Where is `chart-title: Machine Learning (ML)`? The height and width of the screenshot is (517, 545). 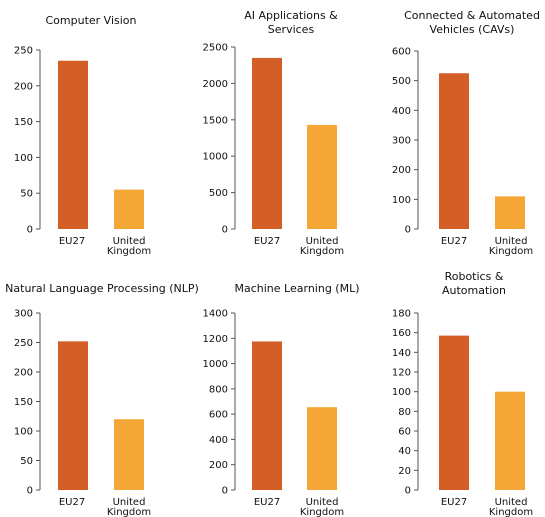
chart-title: Machine Learning (ML) is located at coordinates (297, 288).